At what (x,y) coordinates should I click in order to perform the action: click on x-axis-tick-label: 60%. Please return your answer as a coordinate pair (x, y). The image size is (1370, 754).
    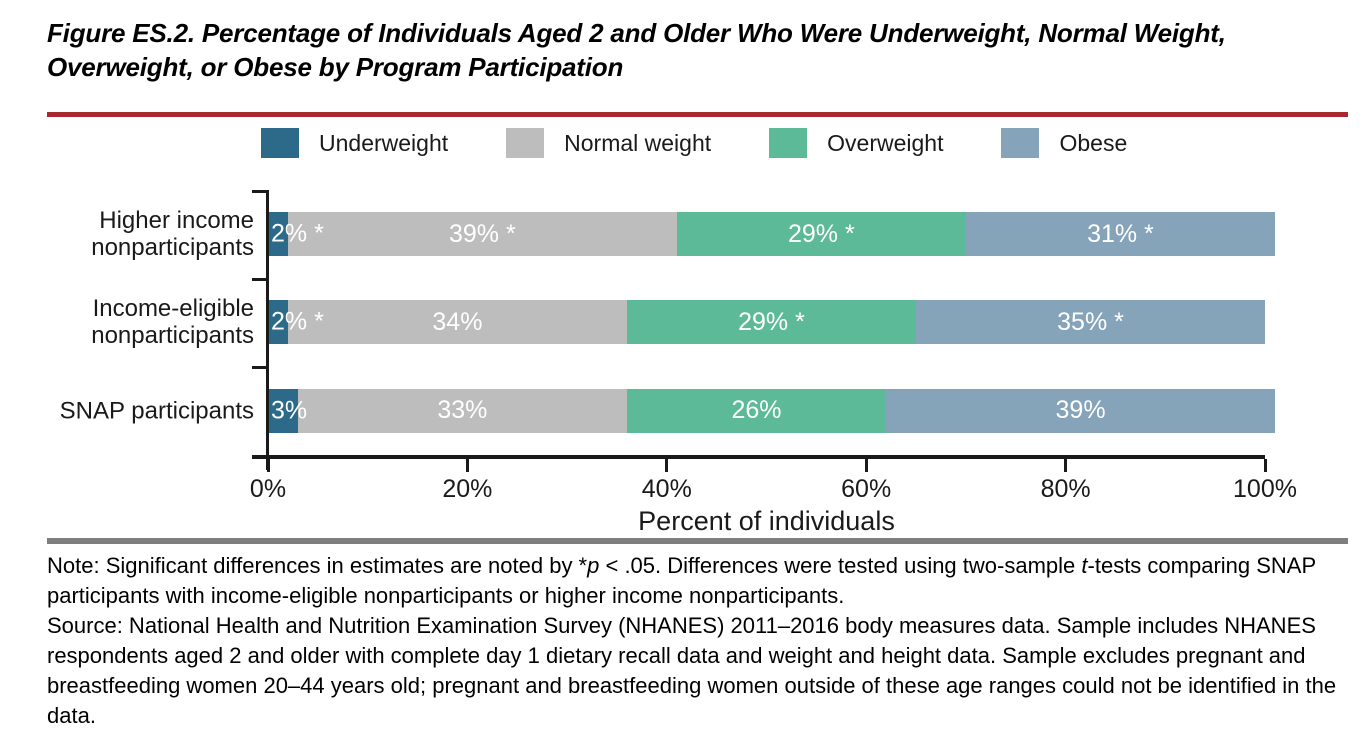
    Looking at the image, I should click on (866, 489).